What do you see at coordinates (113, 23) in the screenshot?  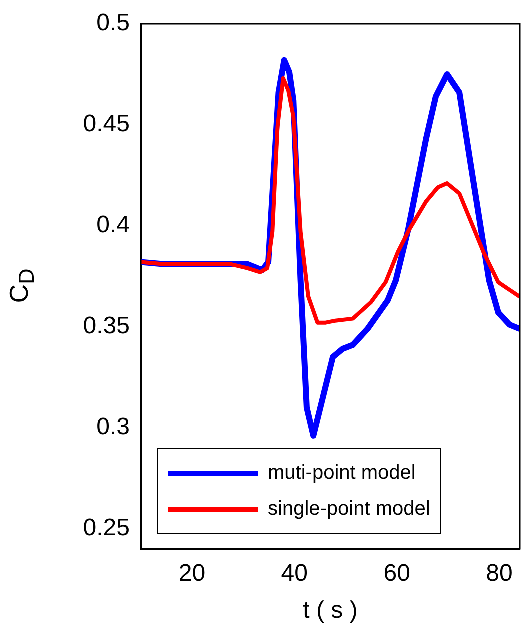 I see `y-tick-label: 0.5` at bounding box center [113, 23].